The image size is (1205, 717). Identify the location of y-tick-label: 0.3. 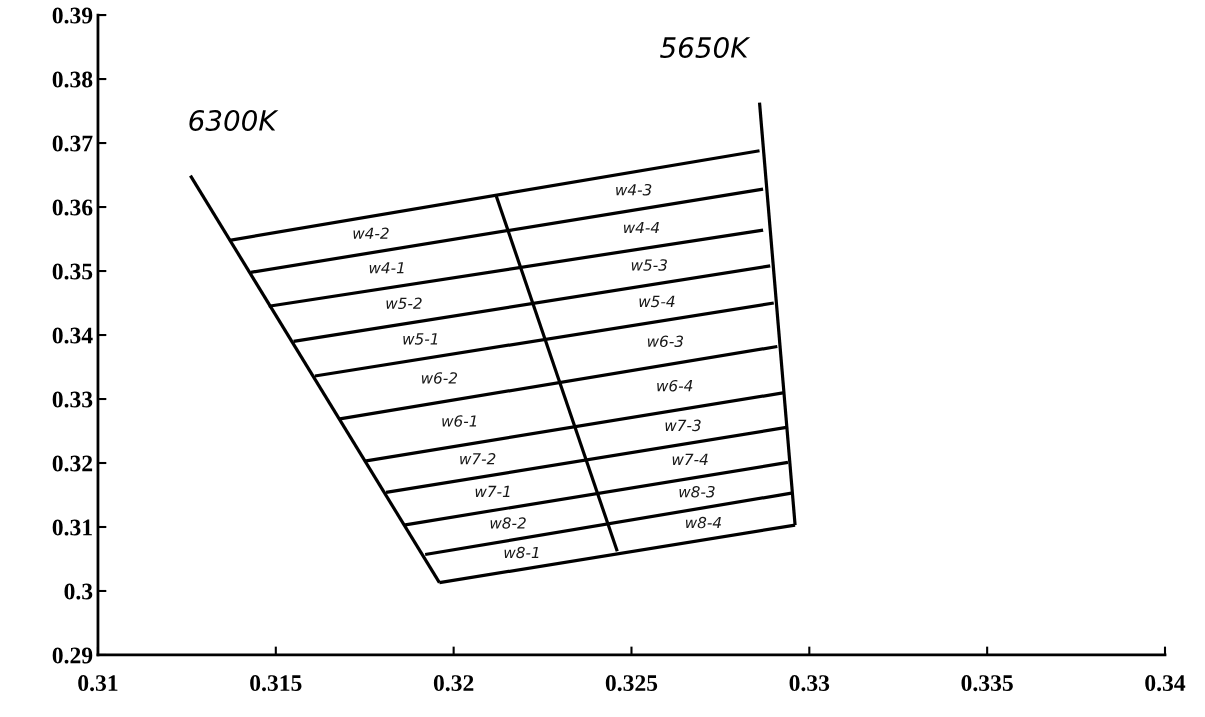
(78, 591).